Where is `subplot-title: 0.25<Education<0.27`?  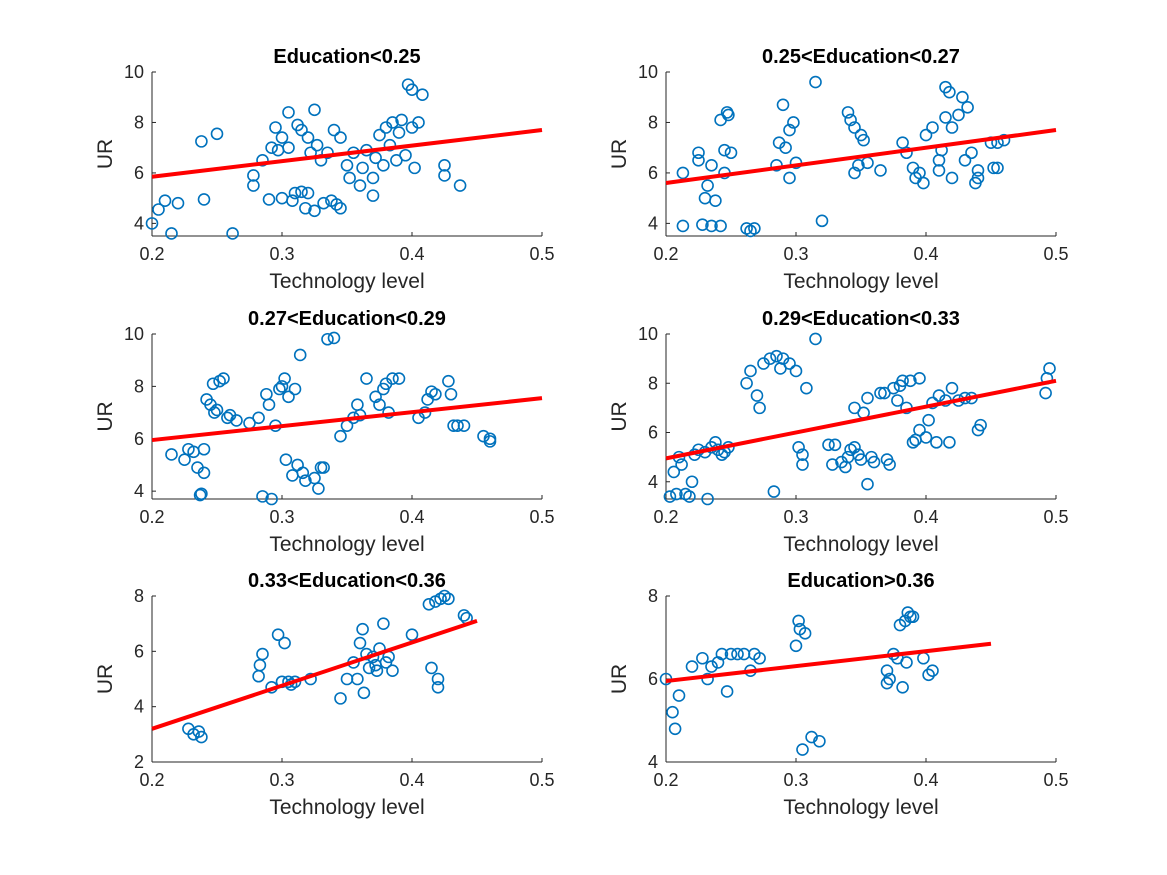 subplot-title: 0.25<Education<0.27 is located at coordinates (861, 57).